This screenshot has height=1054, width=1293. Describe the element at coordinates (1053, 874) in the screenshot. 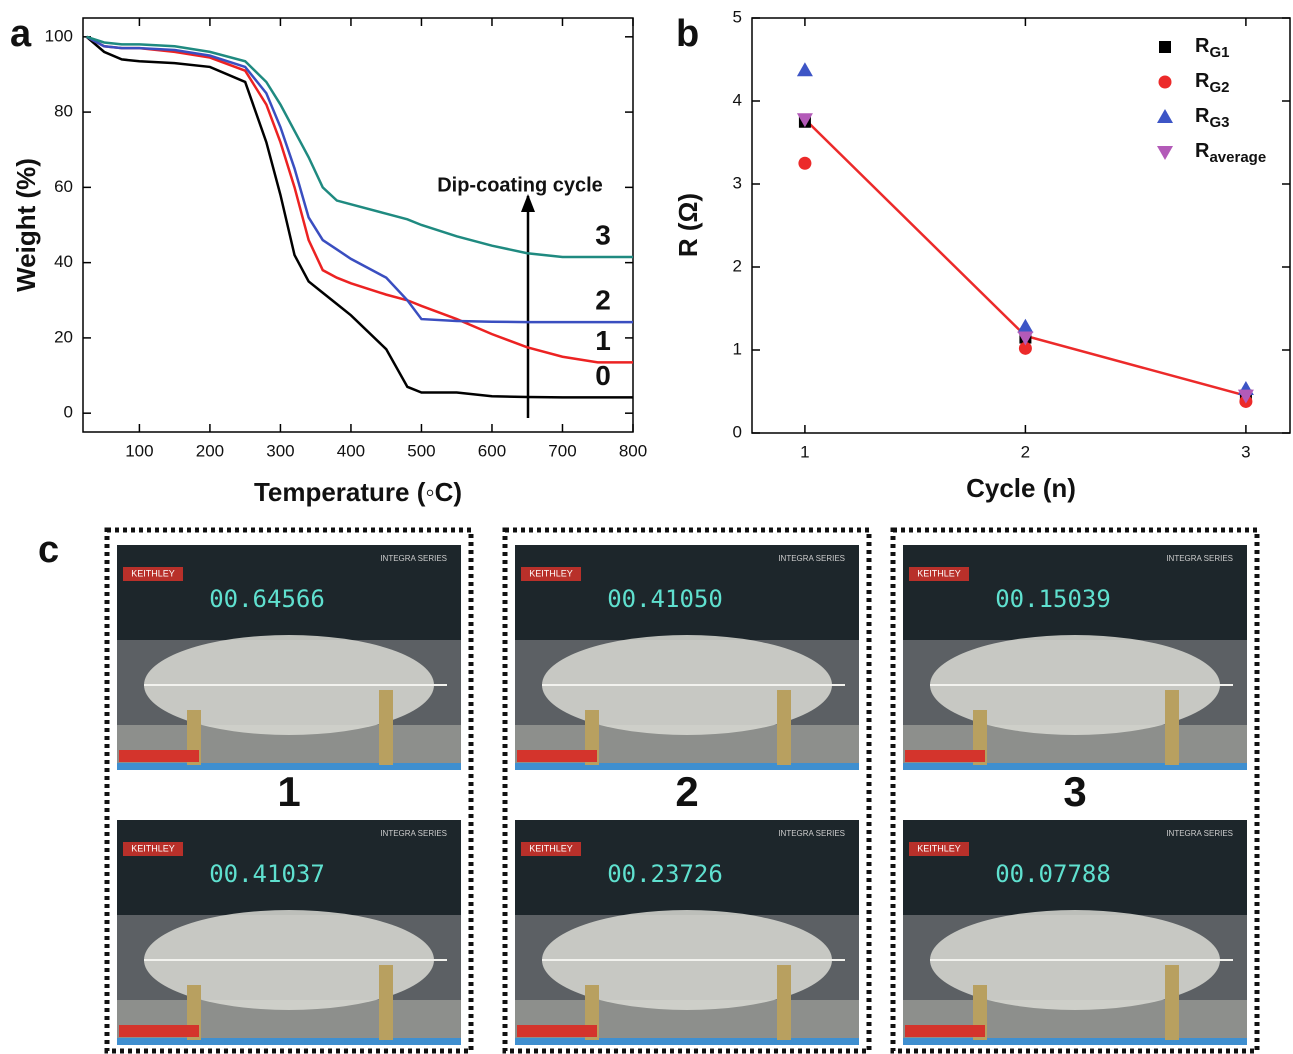

I see `meter-reading: 00.07788` at that location.